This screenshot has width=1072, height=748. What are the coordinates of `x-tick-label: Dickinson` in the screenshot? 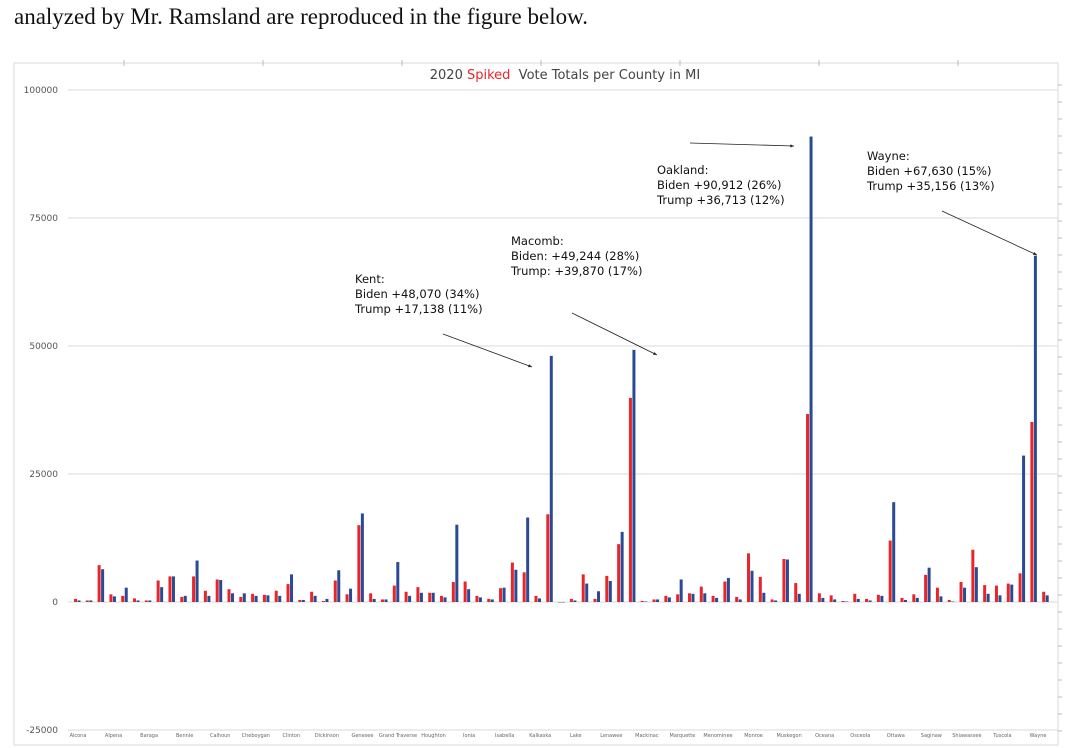 It's located at (327, 736).